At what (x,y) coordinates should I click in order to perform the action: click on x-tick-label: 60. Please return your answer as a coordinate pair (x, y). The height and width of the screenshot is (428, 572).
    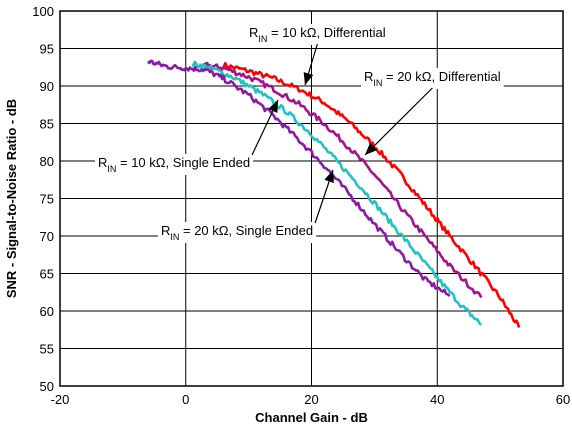
    Looking at the image, I should click on (563, 399).